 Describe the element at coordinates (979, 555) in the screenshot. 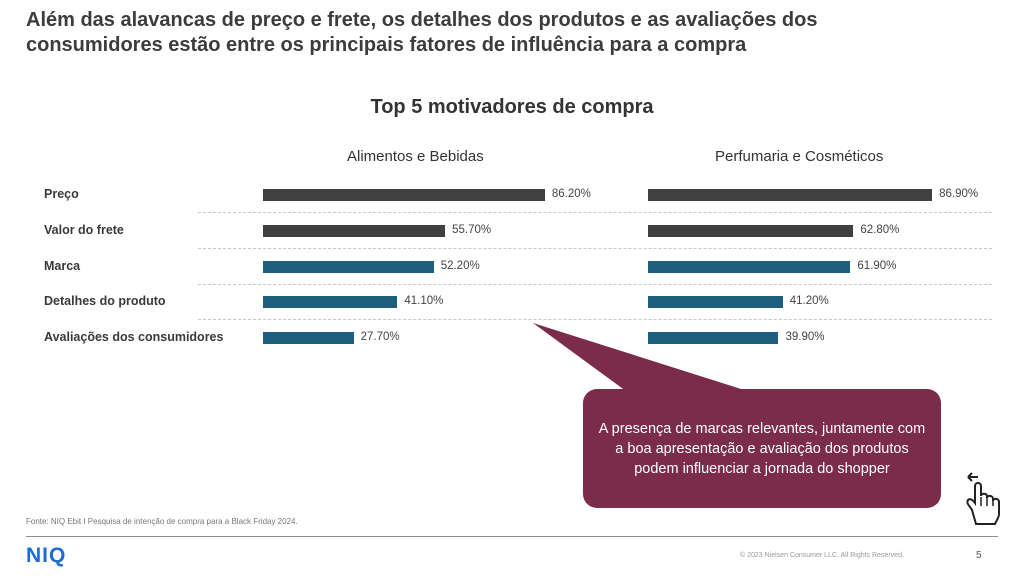

I see `page-number: 5` at that location.